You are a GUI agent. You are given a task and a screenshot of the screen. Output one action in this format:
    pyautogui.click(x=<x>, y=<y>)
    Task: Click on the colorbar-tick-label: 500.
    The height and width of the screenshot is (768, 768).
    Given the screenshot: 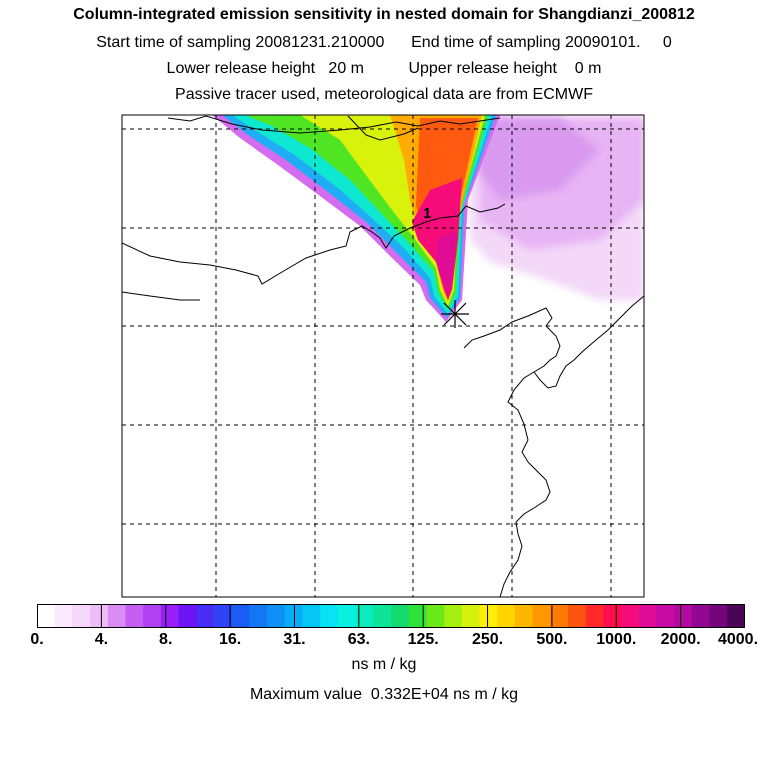 What is the action you would take?
    pyautogui.click(x=552, y=639)
    